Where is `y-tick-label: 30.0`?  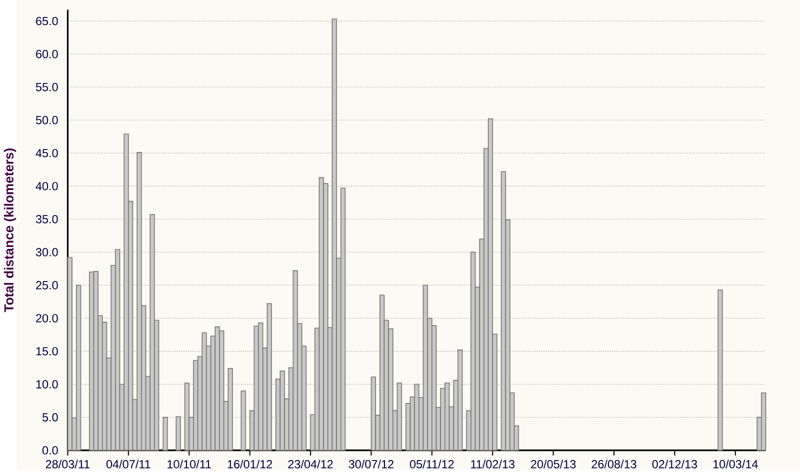
y-tick-label: 30.0 is located at coordinates (47, 252).